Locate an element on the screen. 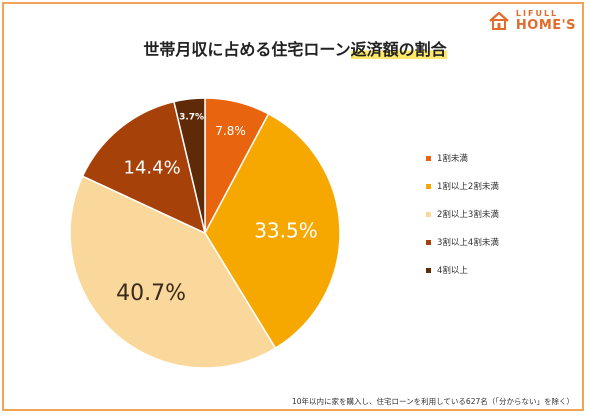 The width and height of the screenshot is (590, 417). legend-item-1: 1割未満 is located at coordinates (462, 158).